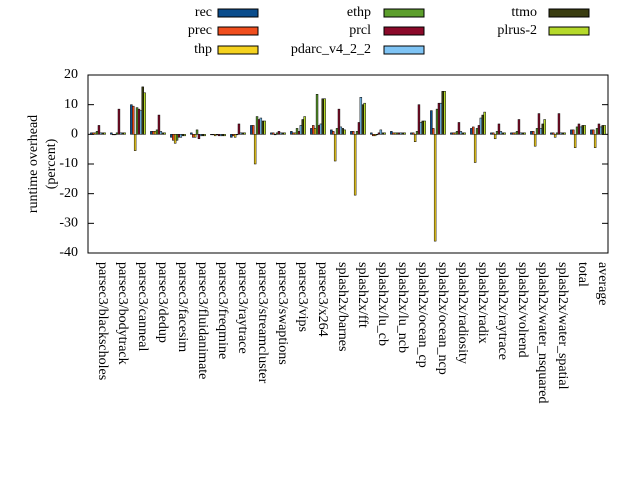  Describe the element at coordinates (360, 30) in the screenshot. I see `legend-label: prcl` at that location.